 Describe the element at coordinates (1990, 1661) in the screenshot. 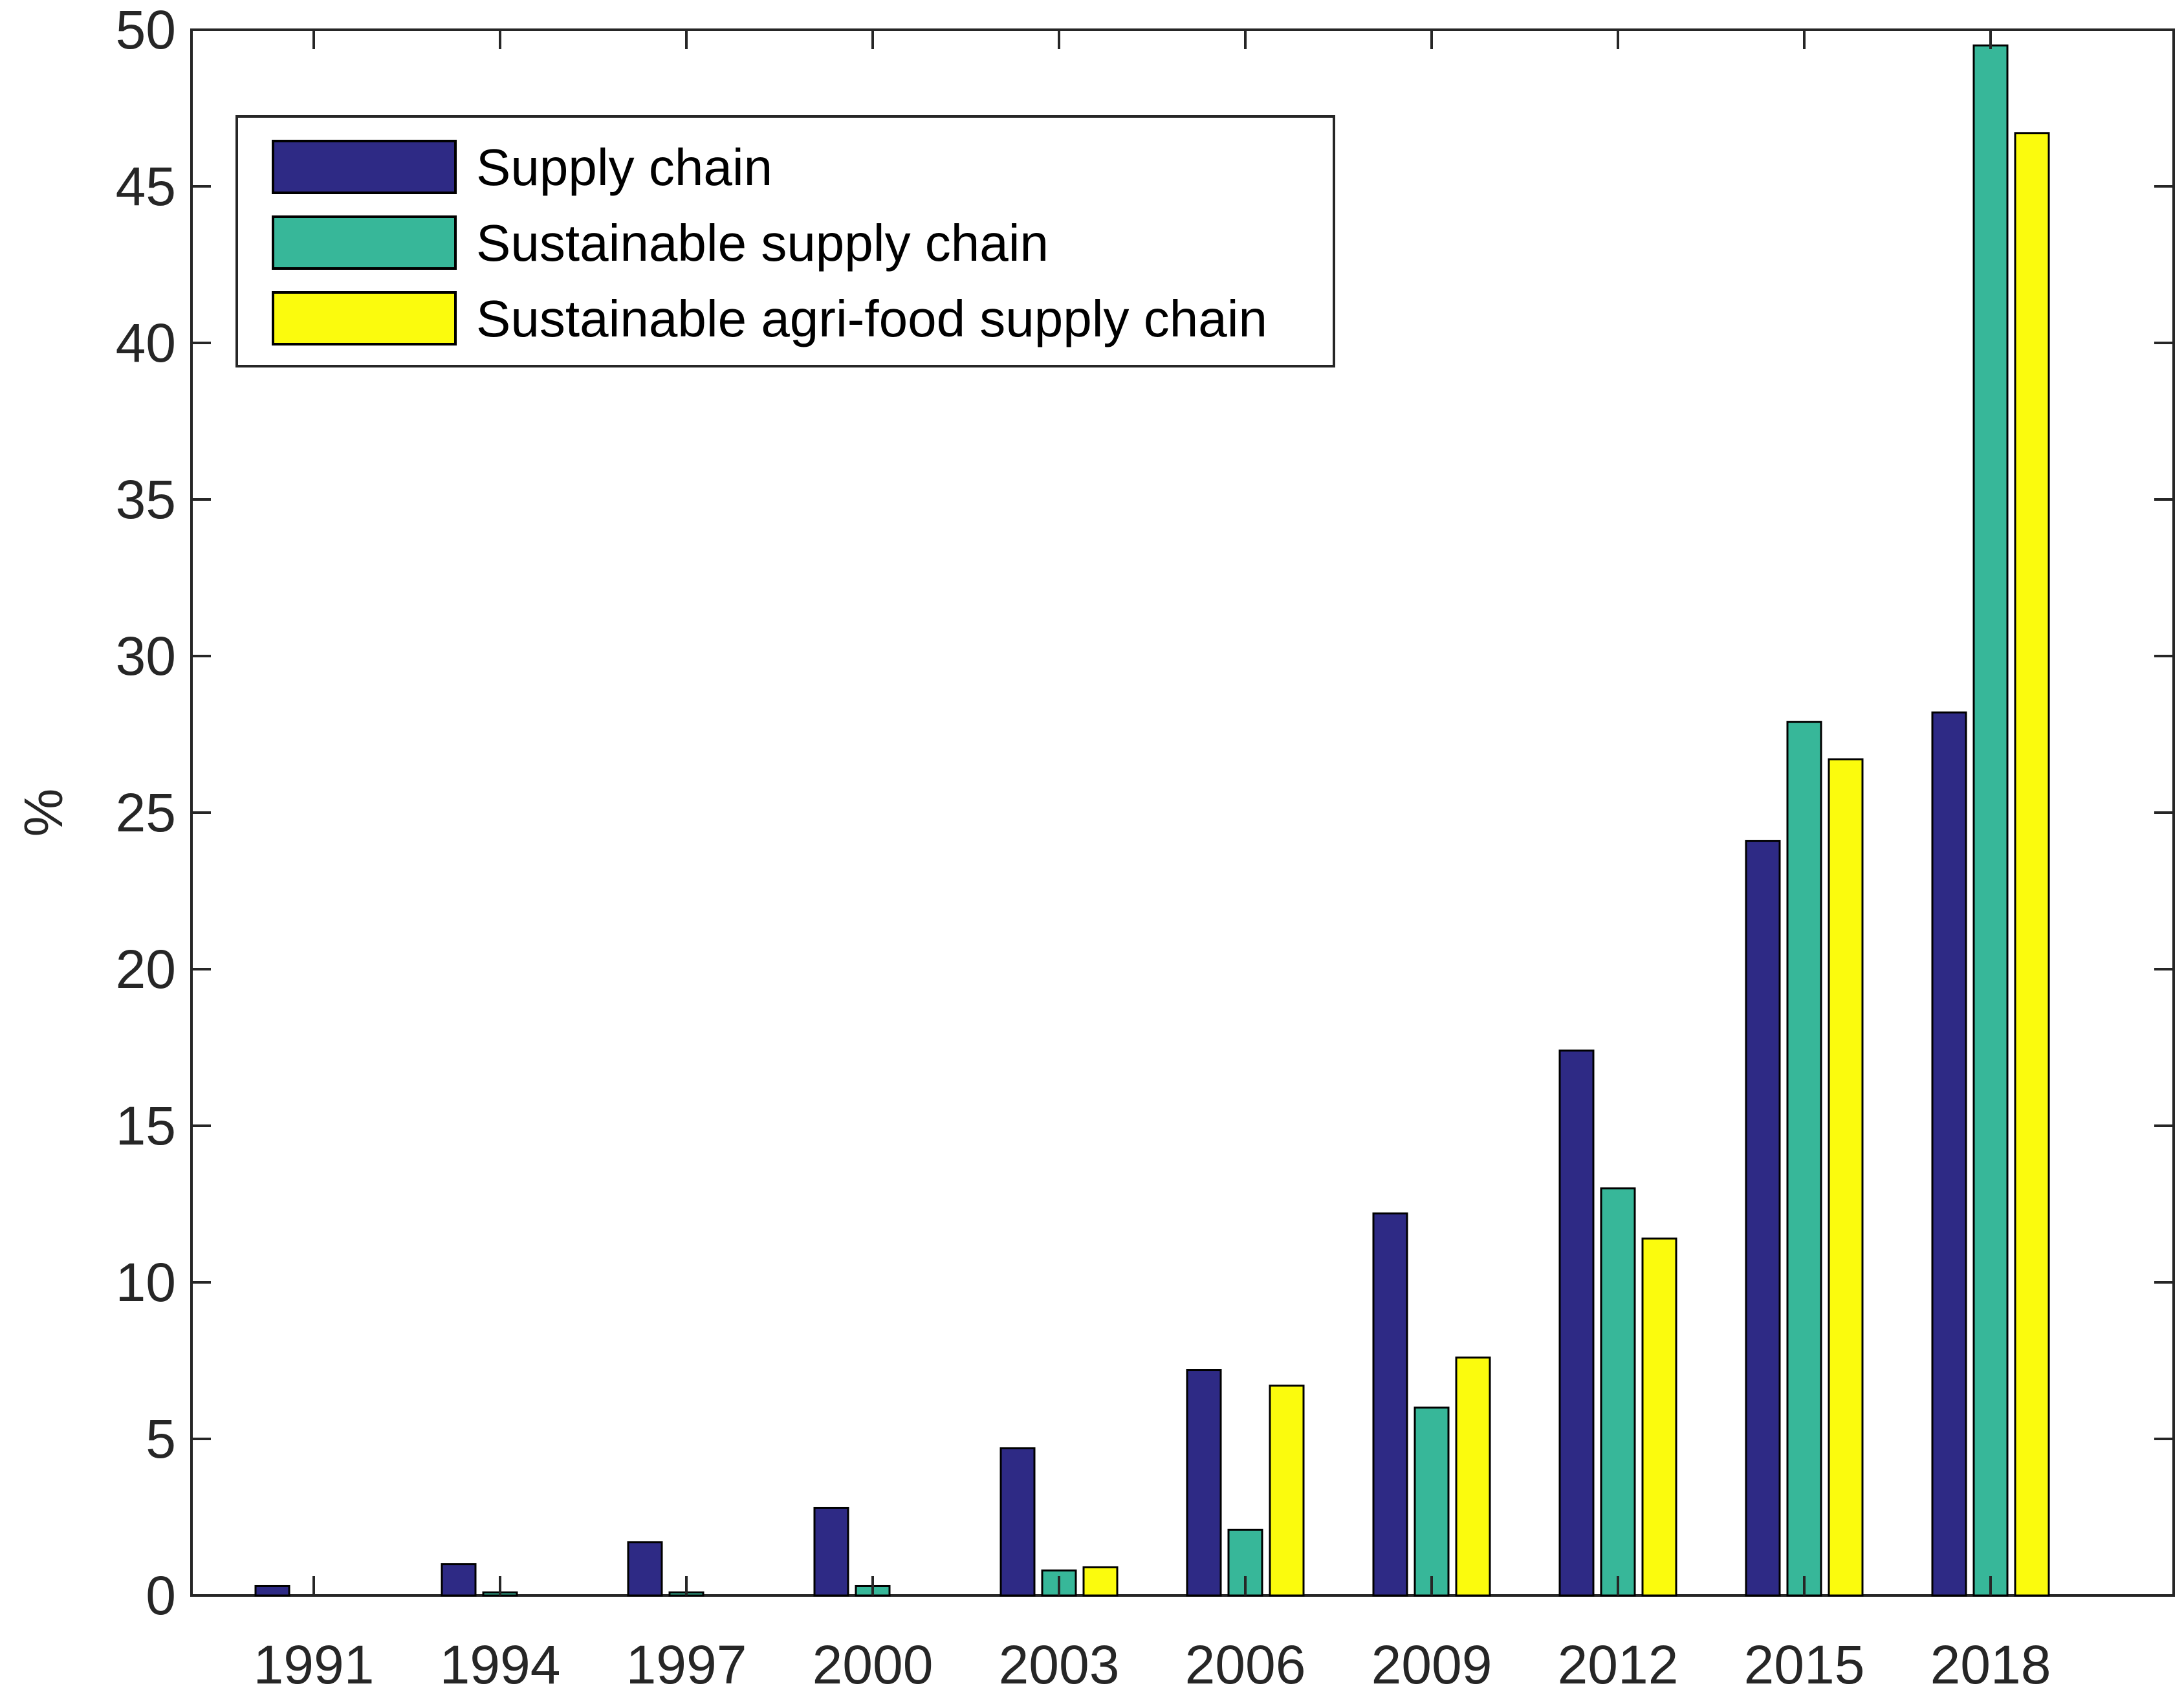

I see `x-tick-label: 2018` at that location.